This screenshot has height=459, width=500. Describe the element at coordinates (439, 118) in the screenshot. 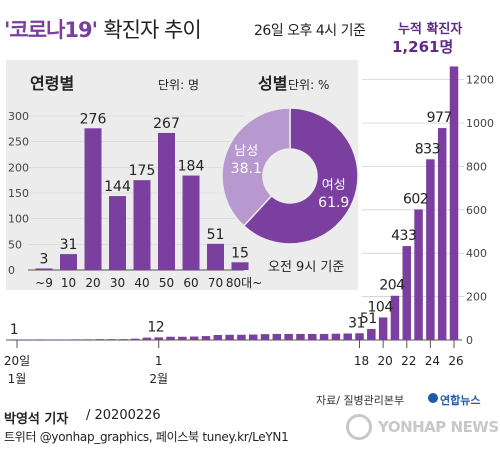

I see `data-label: 977` at that location.